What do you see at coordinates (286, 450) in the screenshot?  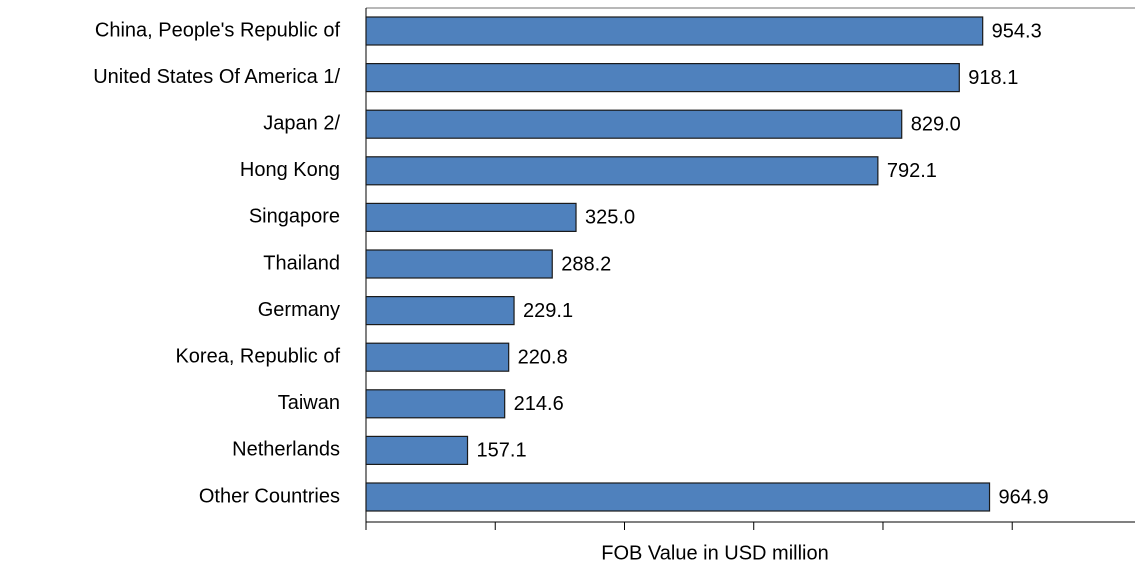 I see `y-tick-label: Netherlands` at bounding box center [286, 450].